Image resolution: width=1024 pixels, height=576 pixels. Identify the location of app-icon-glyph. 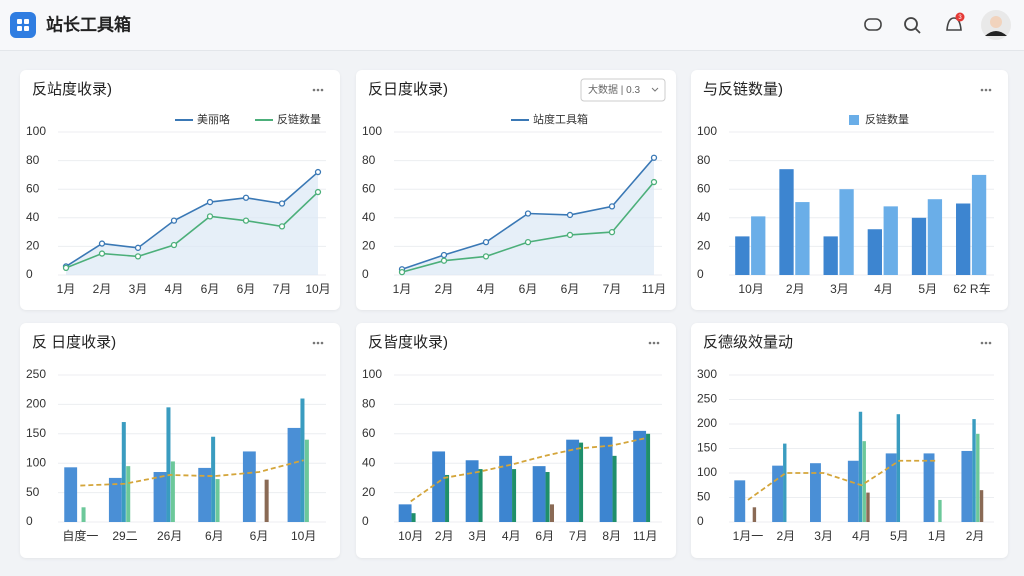
(23, 25).